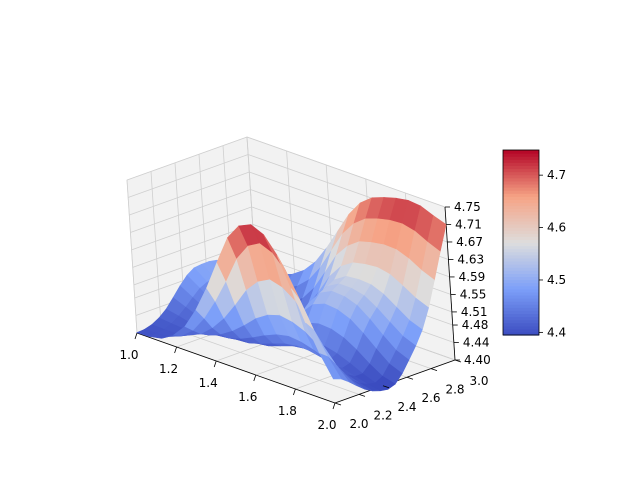 The height and width of the screenshot is (484, 640). Describe the element at coordinates (470, 259) in the screenshot. I see `z-tick-label: 4.63` at that location.